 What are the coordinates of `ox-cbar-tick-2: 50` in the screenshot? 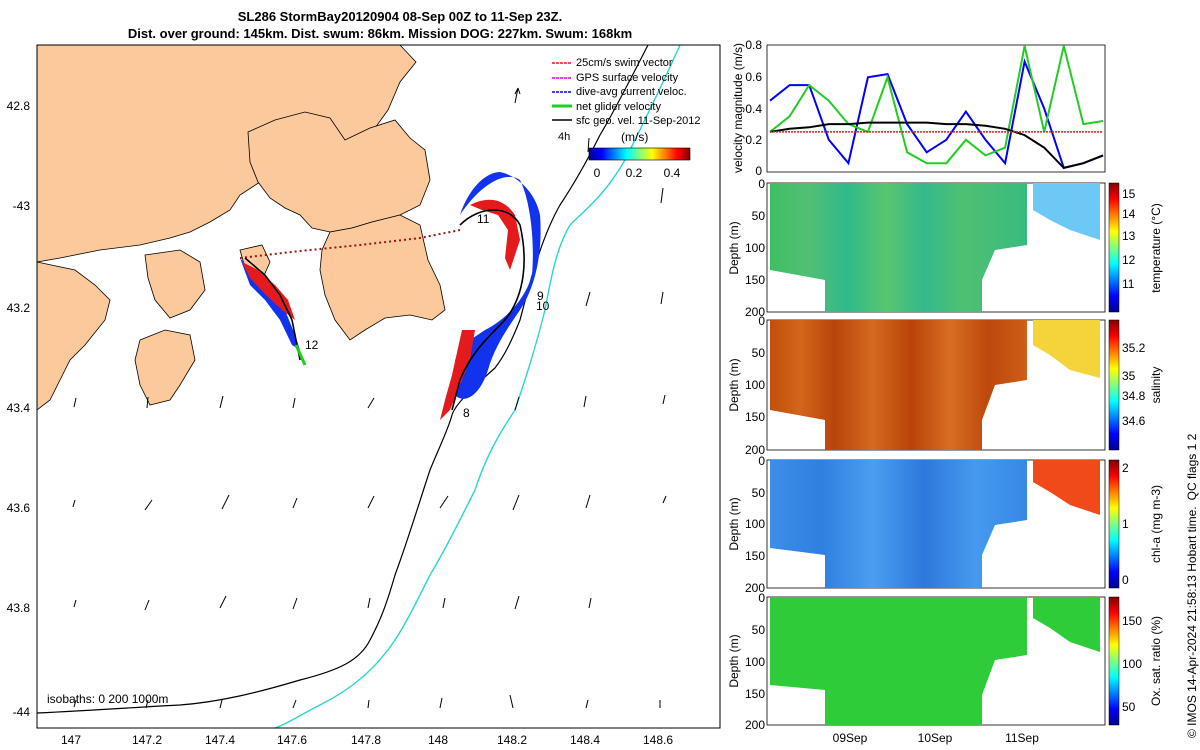 It's located at (1129, 707).